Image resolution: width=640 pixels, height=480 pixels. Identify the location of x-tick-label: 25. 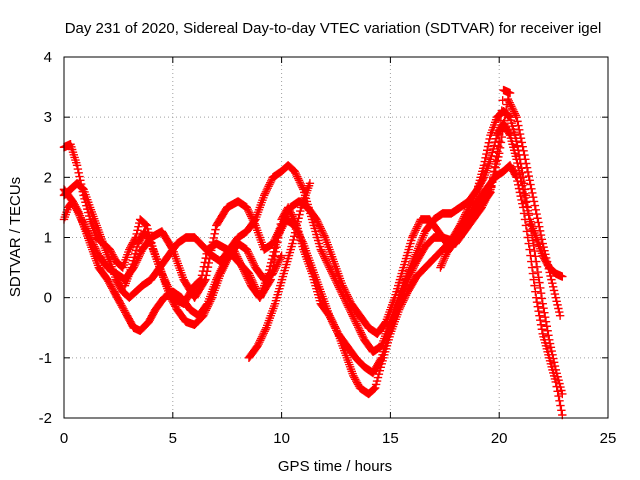
(608, 438).